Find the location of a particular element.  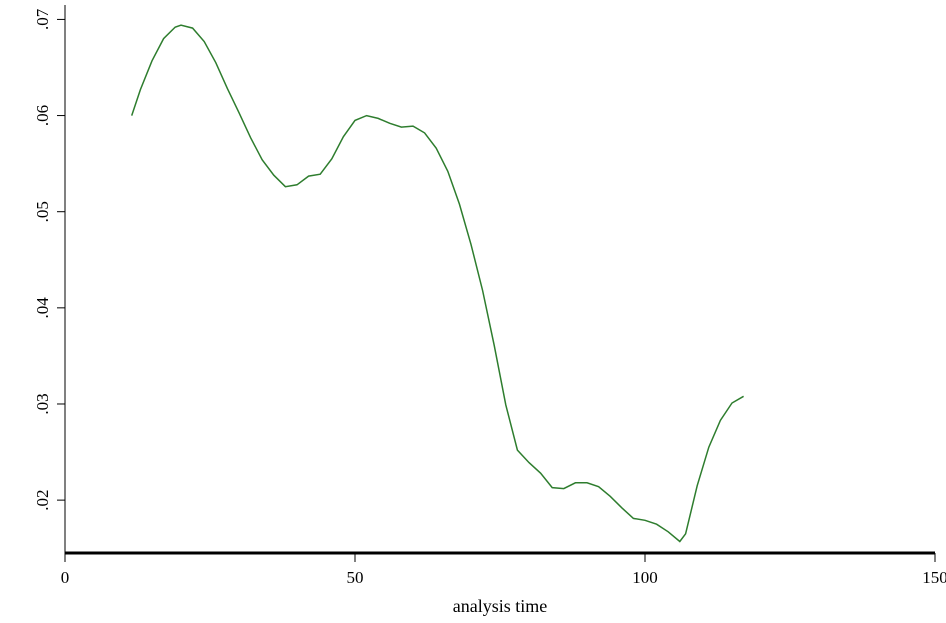

y-tick-label: .07 is located at coordinates (42, 19).